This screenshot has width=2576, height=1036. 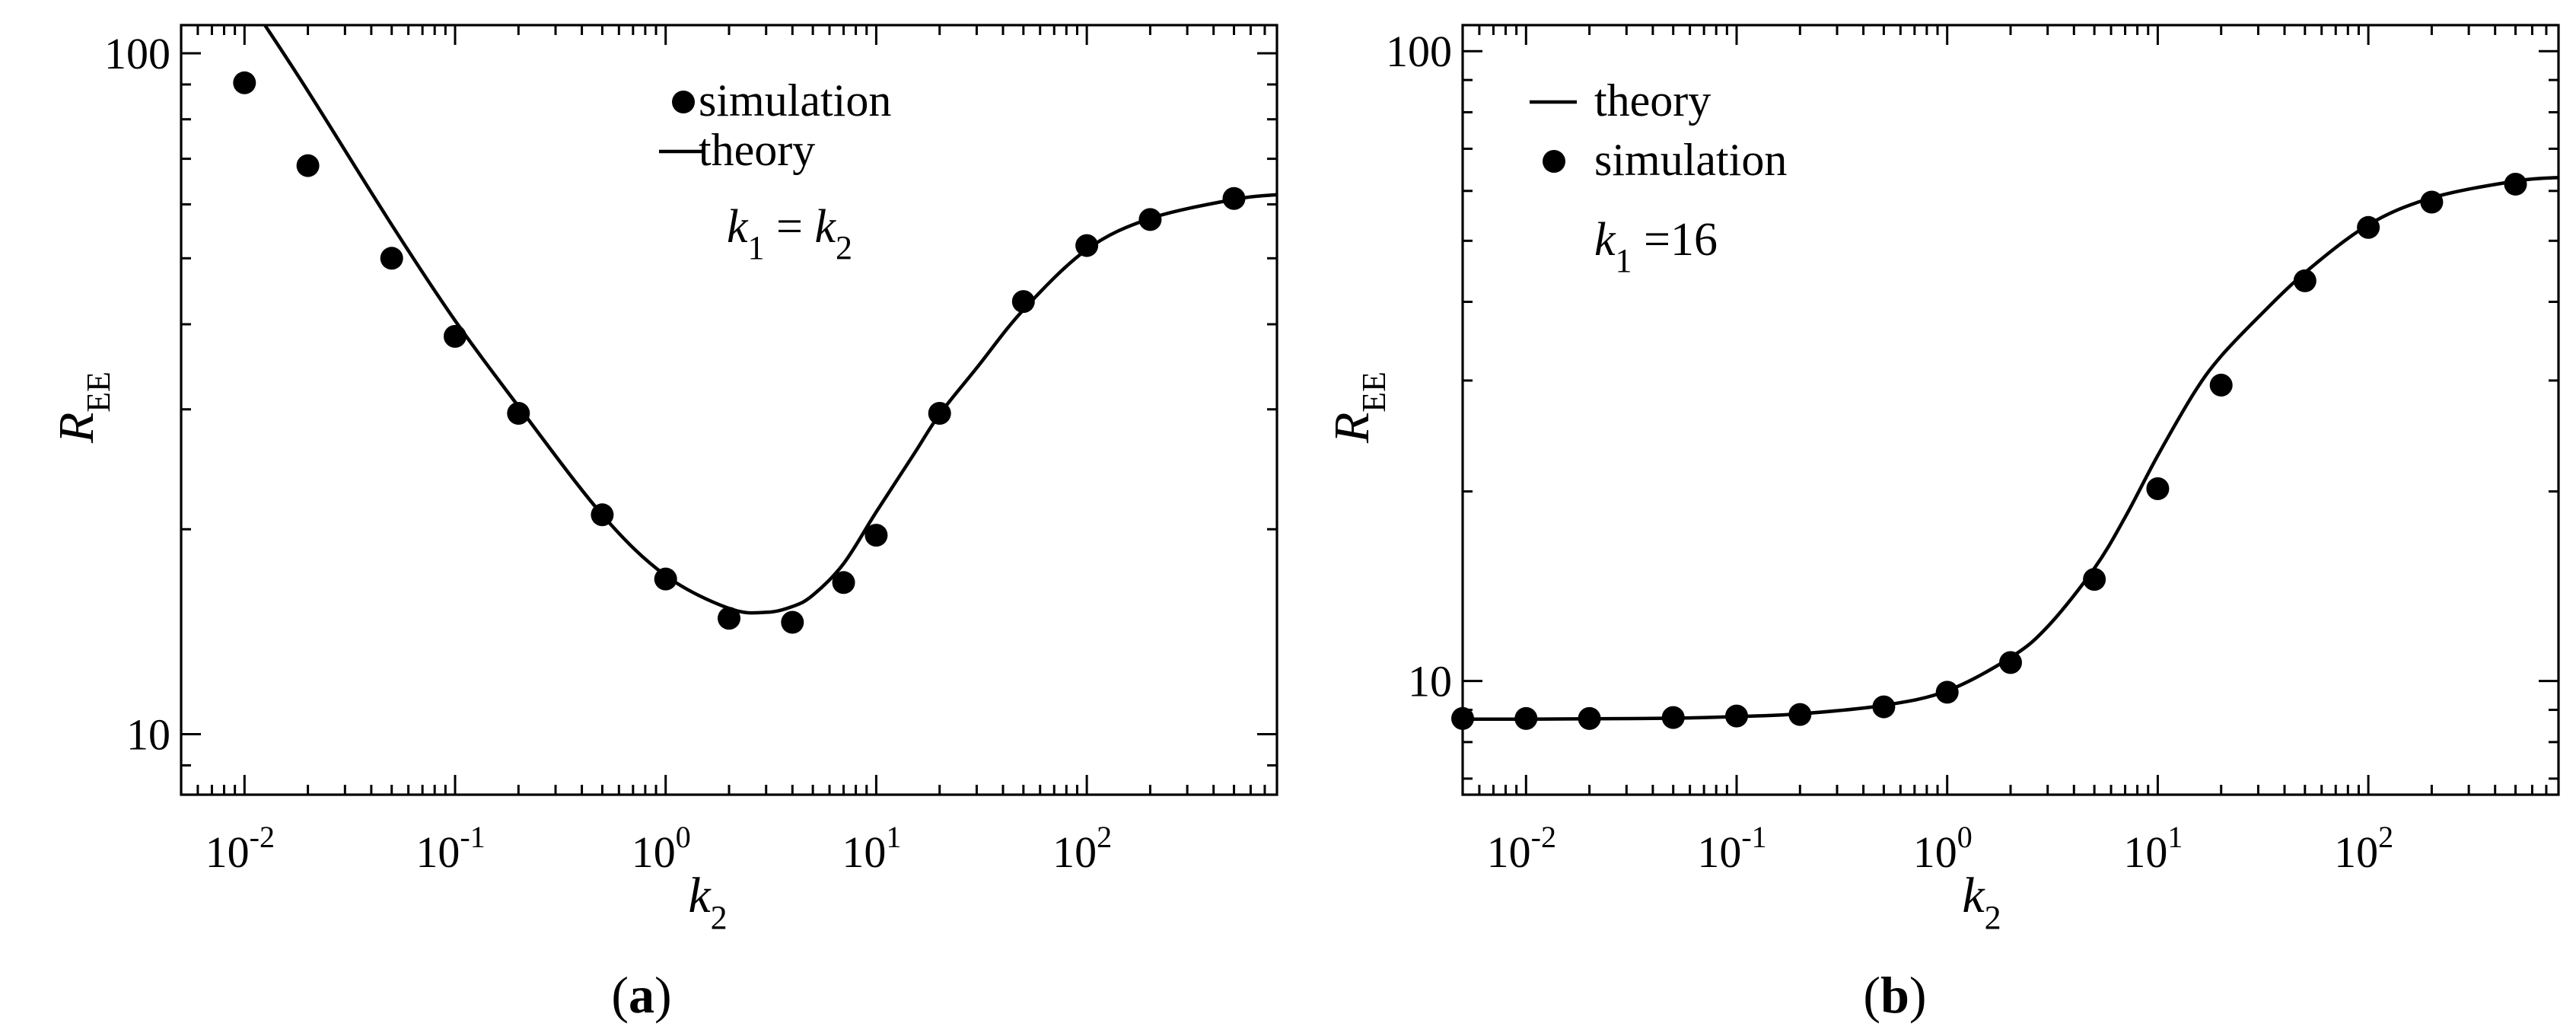 What do you see at coordinates (790, 233) in the screenshot?
I see `parameter-annotation: k1 = k2` at bounding box center [790, 233].